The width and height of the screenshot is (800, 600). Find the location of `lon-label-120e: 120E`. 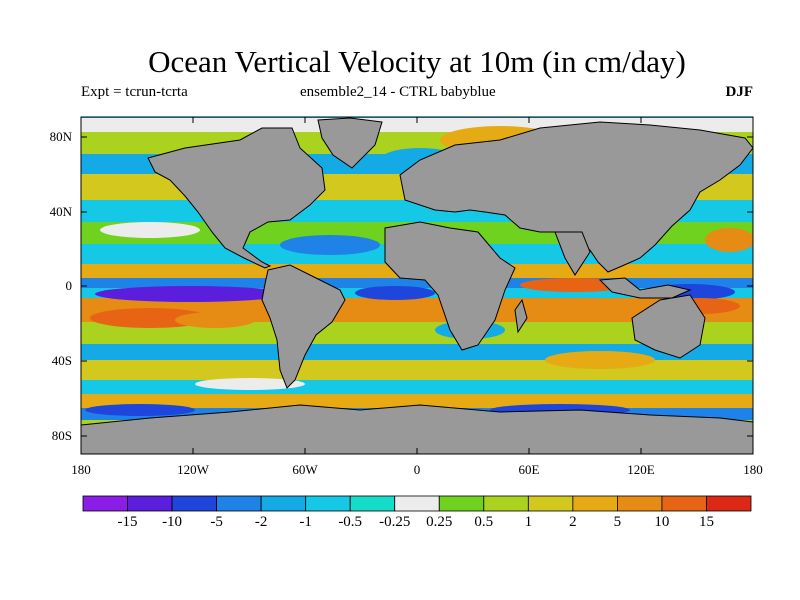

lon-label-120e: 120E is located at coordinates (641, 469).